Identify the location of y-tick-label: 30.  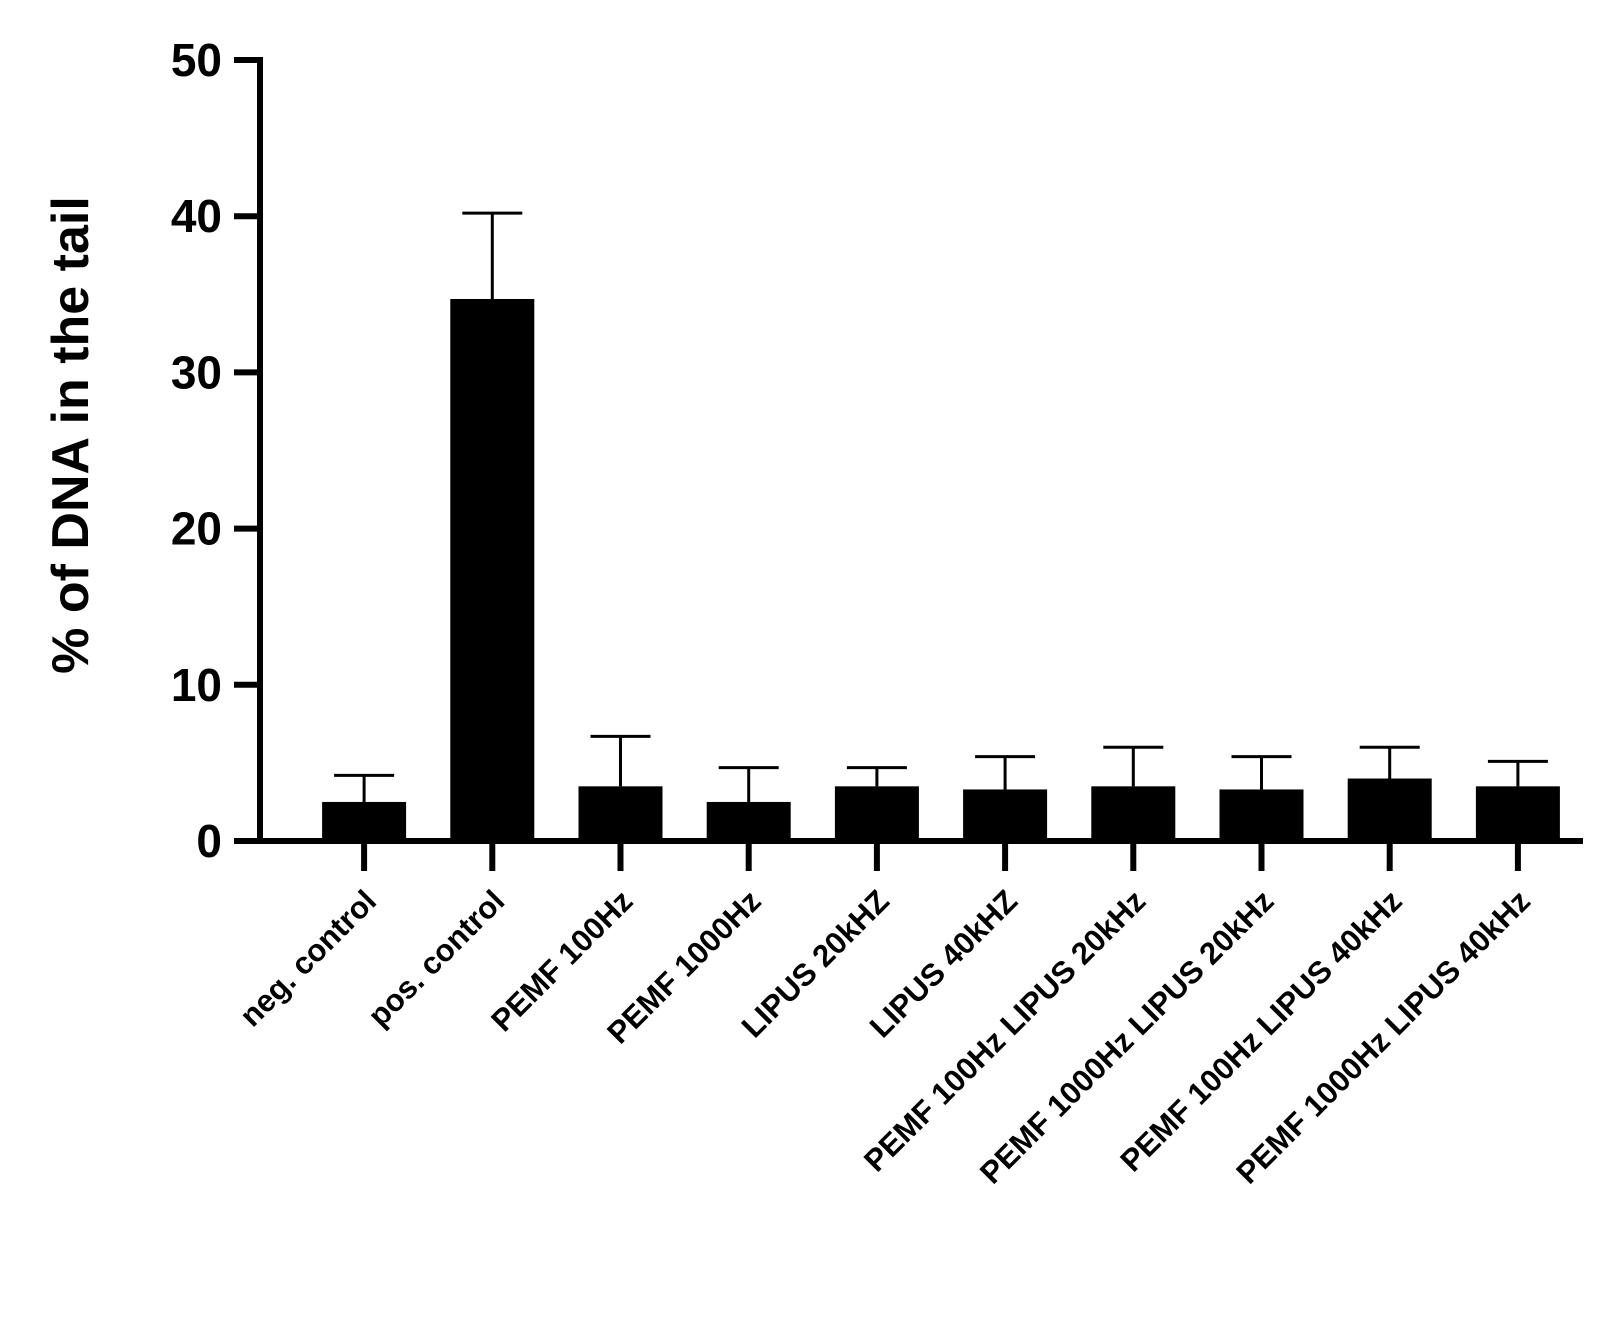
(196, 372).